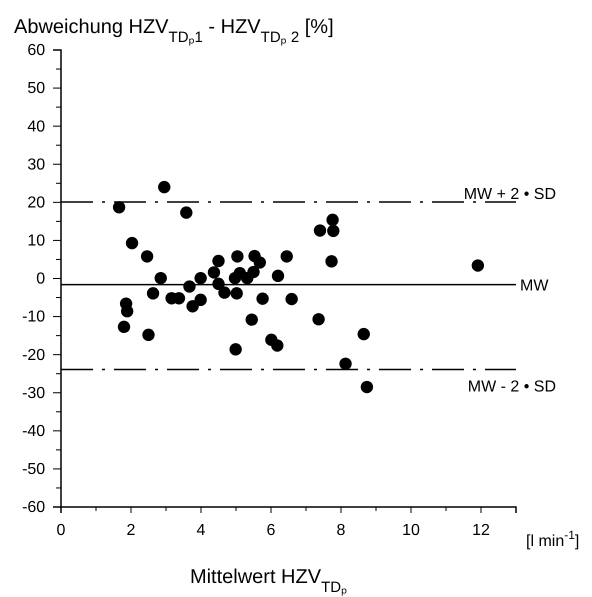 This screenshot has height=597, width=592. I want to click on x-tick-label: 10, so click(411, 531).